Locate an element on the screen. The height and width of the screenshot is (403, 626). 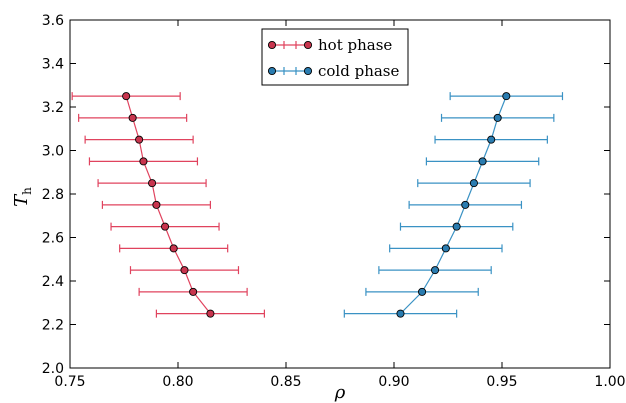
y-axis-label: Th is located at coordinates (22, 197).